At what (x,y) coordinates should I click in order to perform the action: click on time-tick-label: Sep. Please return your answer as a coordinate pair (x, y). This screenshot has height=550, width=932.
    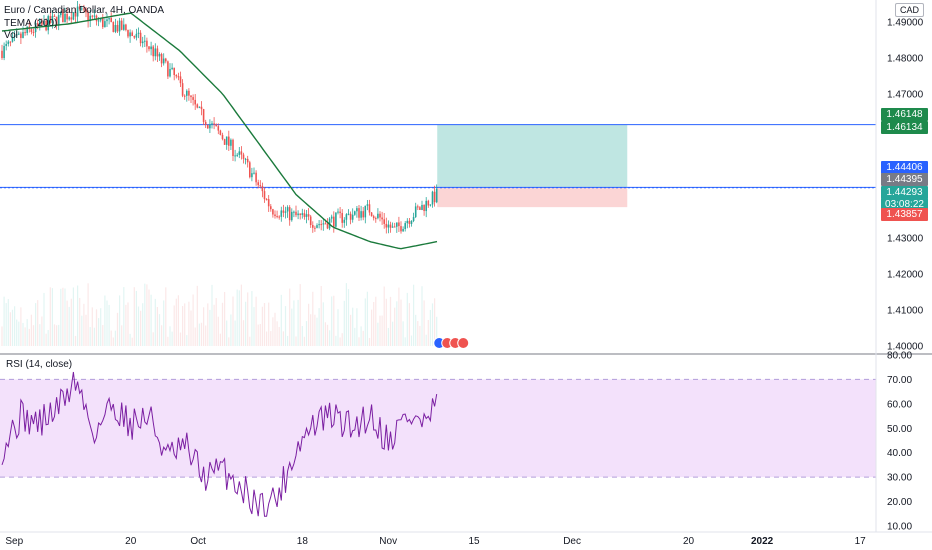
    Looking at the image, I should click on (14, 541).